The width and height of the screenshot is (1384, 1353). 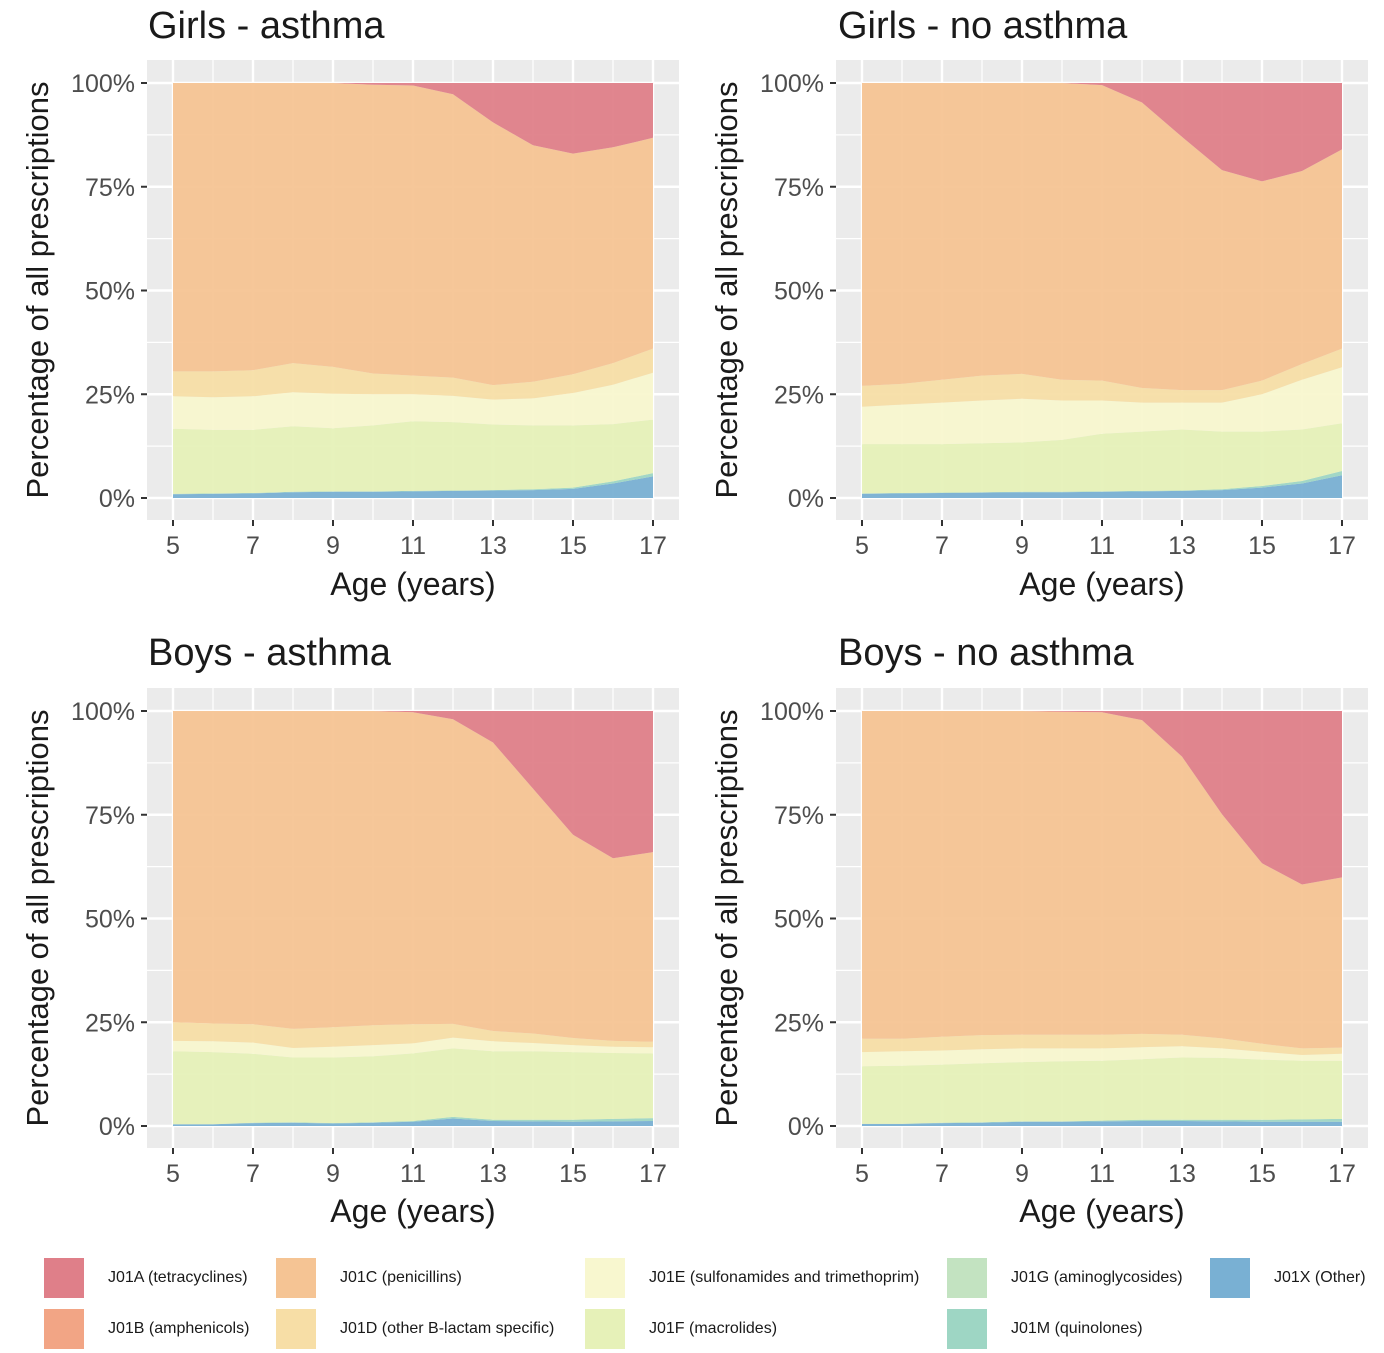 I want to click on legend-label-j01e: J01E (sulfonamides and trimethoprim), so click(x=784, y=1277).